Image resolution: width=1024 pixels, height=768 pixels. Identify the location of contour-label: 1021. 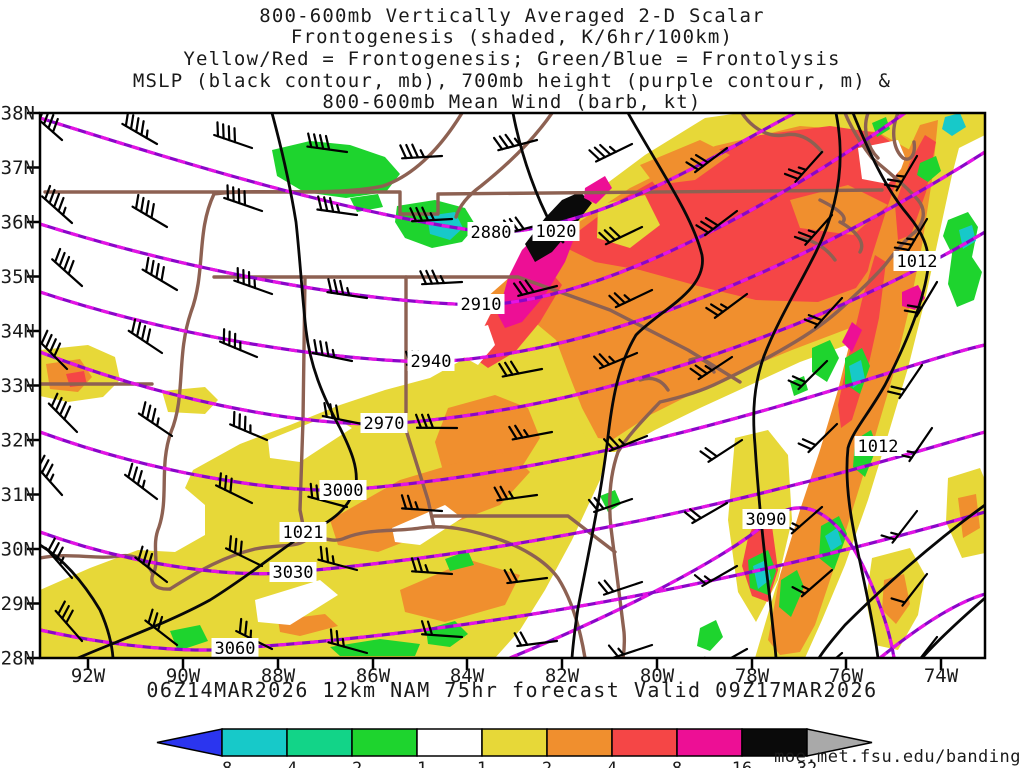
(303, 533).